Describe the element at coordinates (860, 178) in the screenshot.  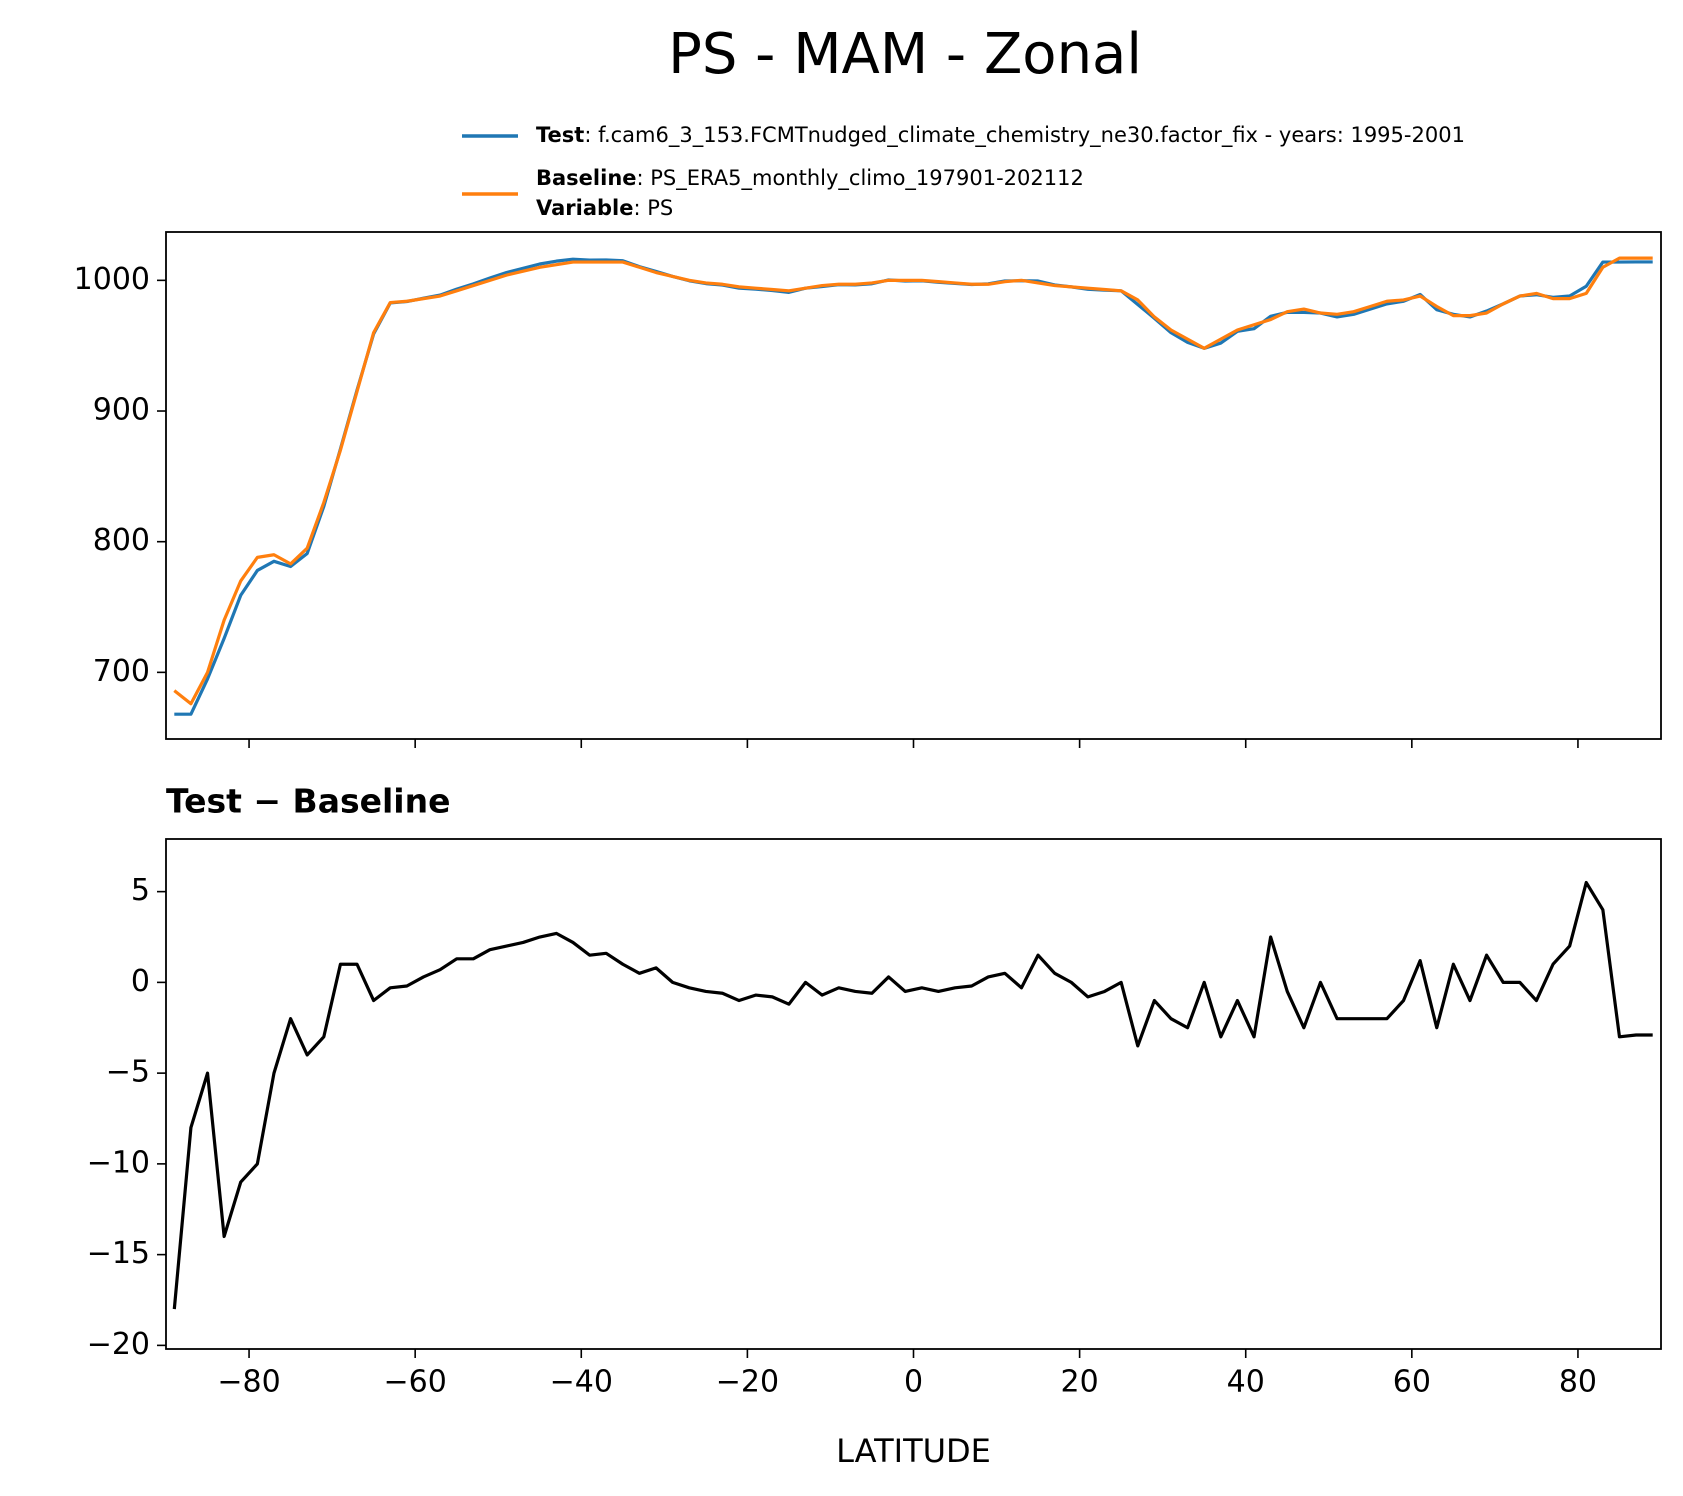
I see `legend-label: : PS_ERA5_monthly_climo_197901-202112` at that location.